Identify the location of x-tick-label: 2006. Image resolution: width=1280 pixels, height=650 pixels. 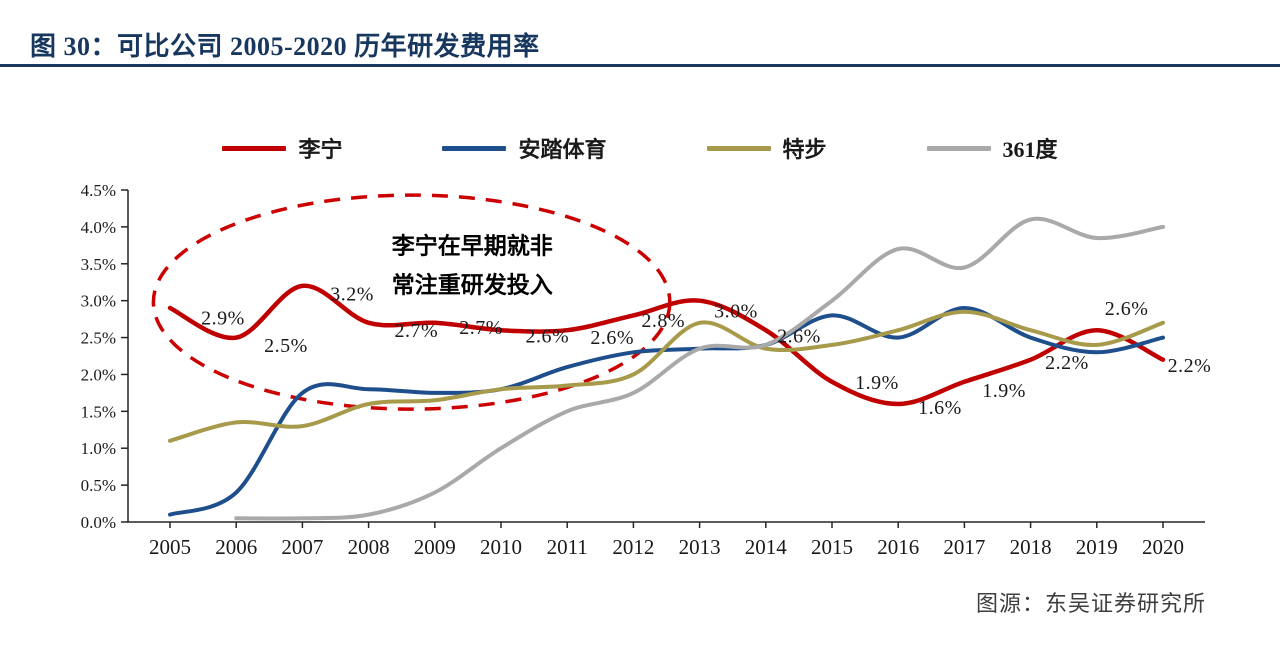
(236, 547).